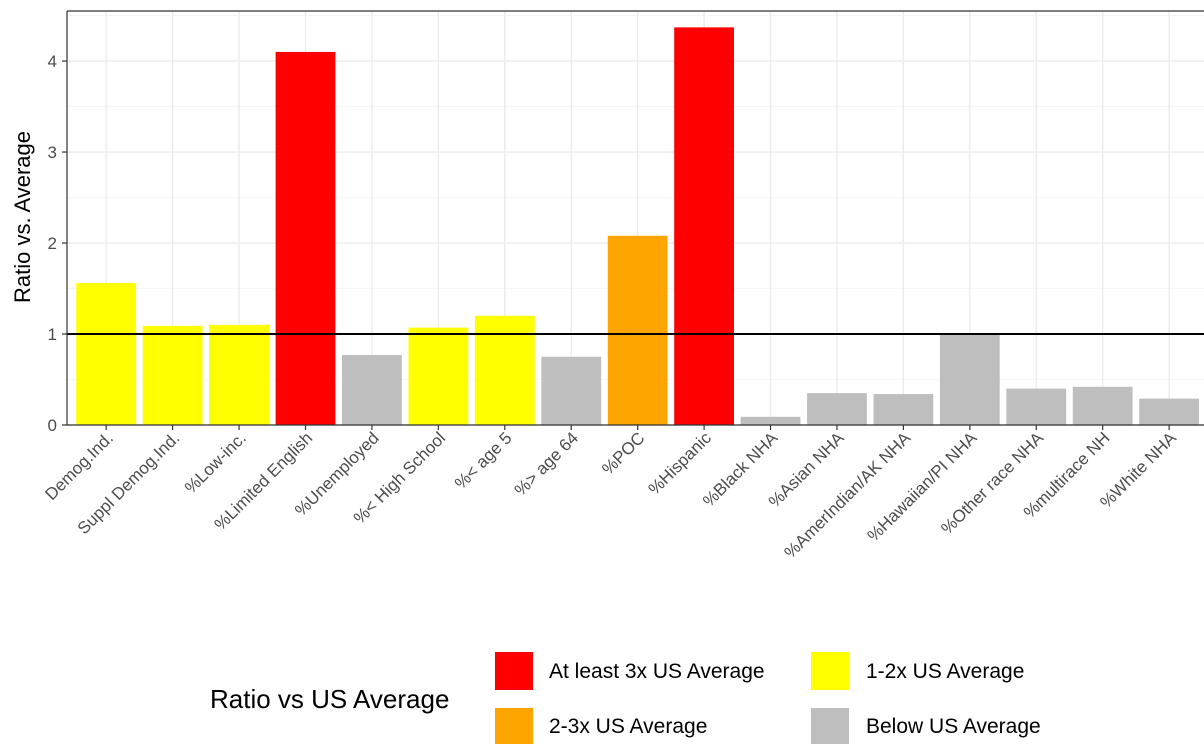  What do you see at coordinates (546, 463) in the screenshot?
I see `x-tick-label: %> age 64` at bounding box center [546, 463].